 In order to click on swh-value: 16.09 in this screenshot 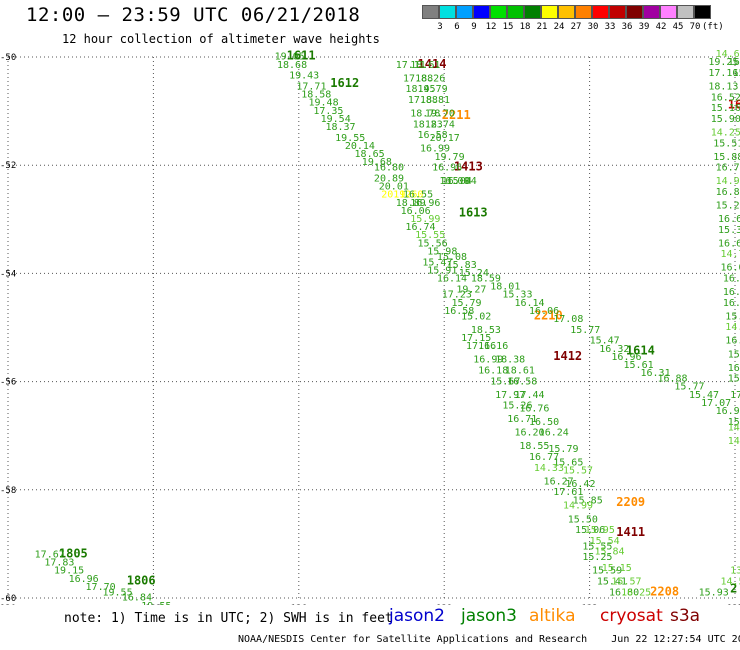, I will do `click(730, 268)`.